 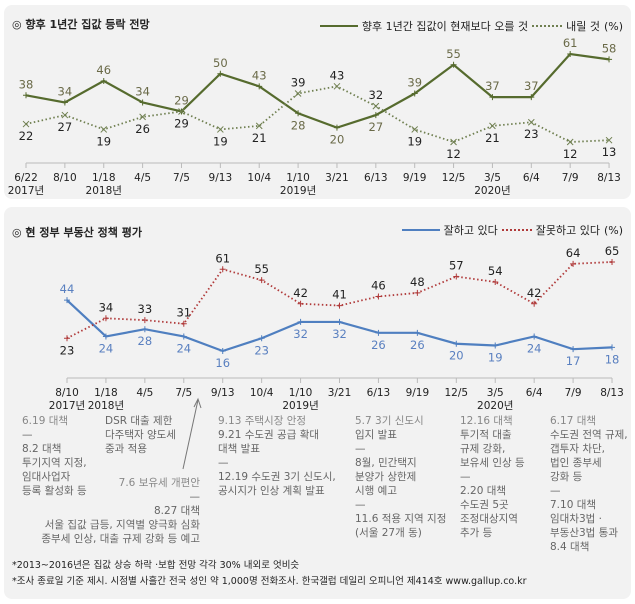 I want to click on data-label: 32, so click(x=300, y=334).